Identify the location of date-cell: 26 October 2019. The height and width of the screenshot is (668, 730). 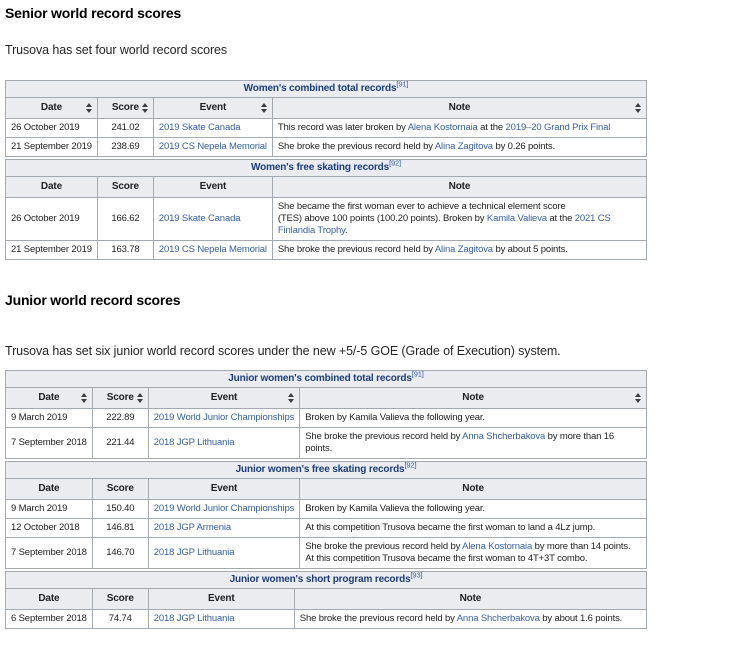
(51, 128).